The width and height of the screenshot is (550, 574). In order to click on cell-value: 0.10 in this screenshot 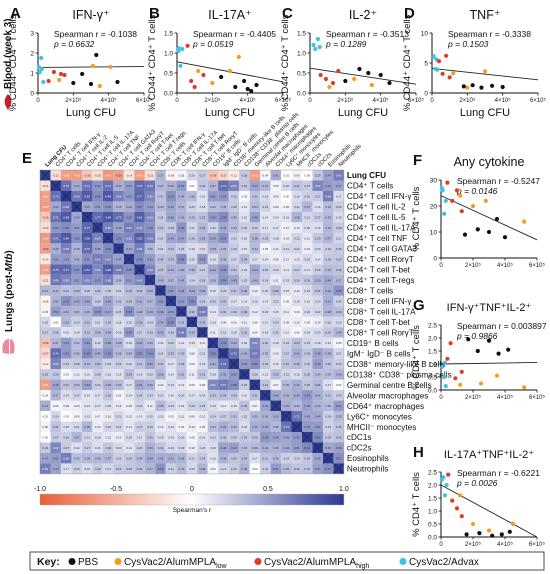, I will do `click(119, 438)`.